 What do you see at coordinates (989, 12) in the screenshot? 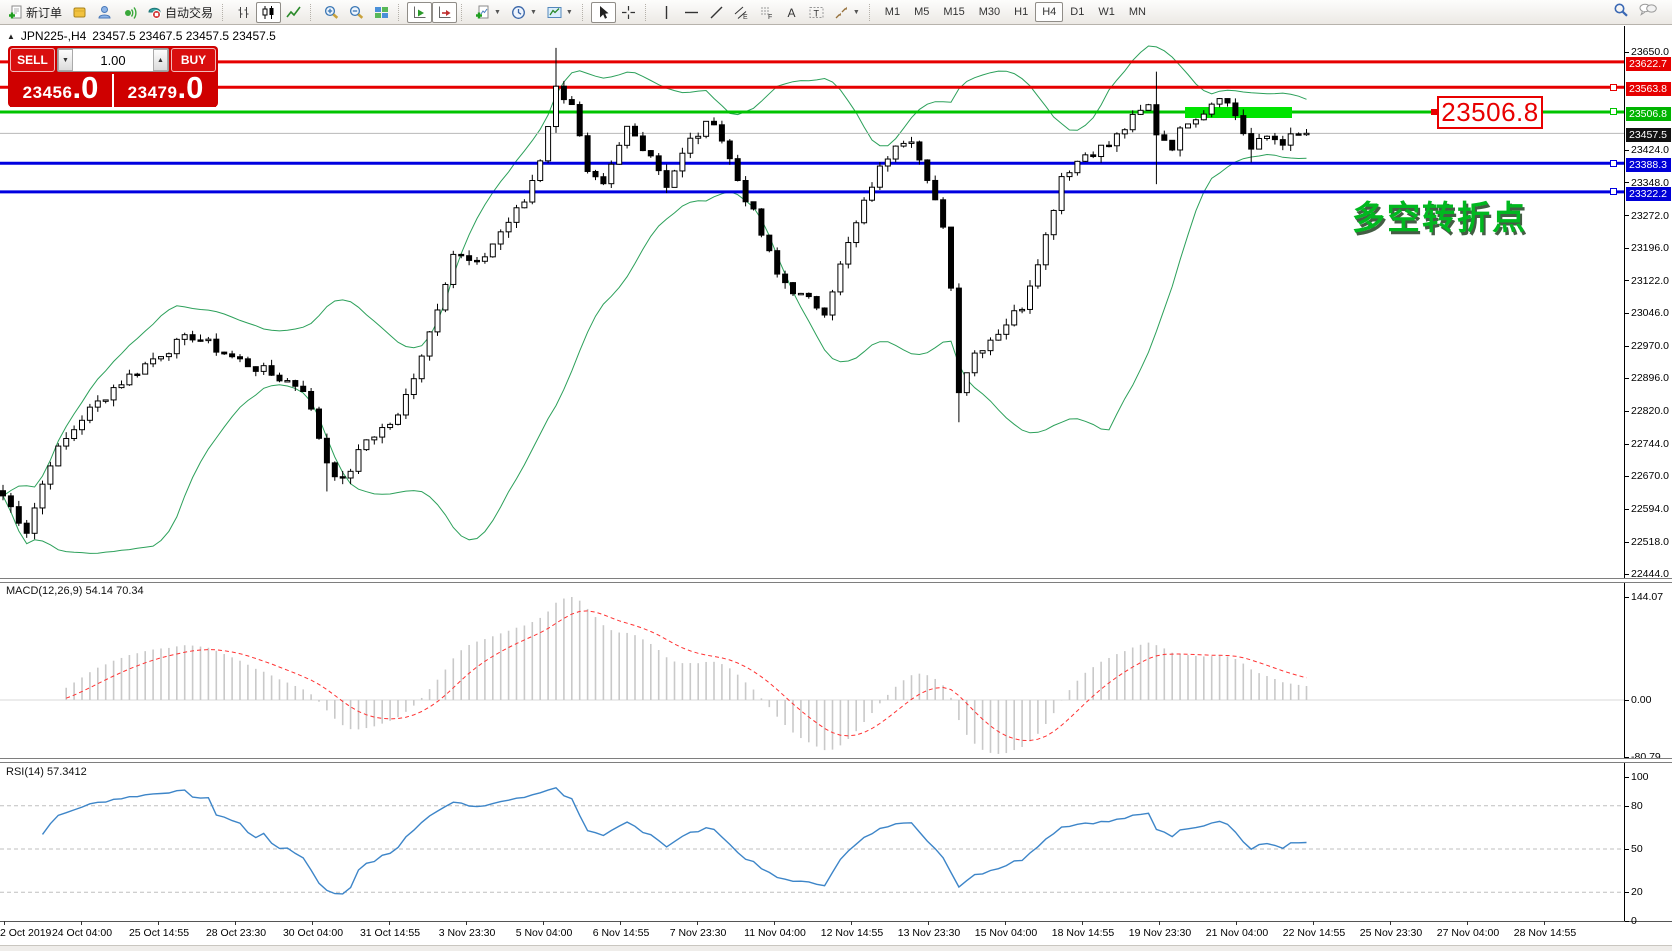
I see `timeframe-m30: M30` at bounding box center [989, 12].